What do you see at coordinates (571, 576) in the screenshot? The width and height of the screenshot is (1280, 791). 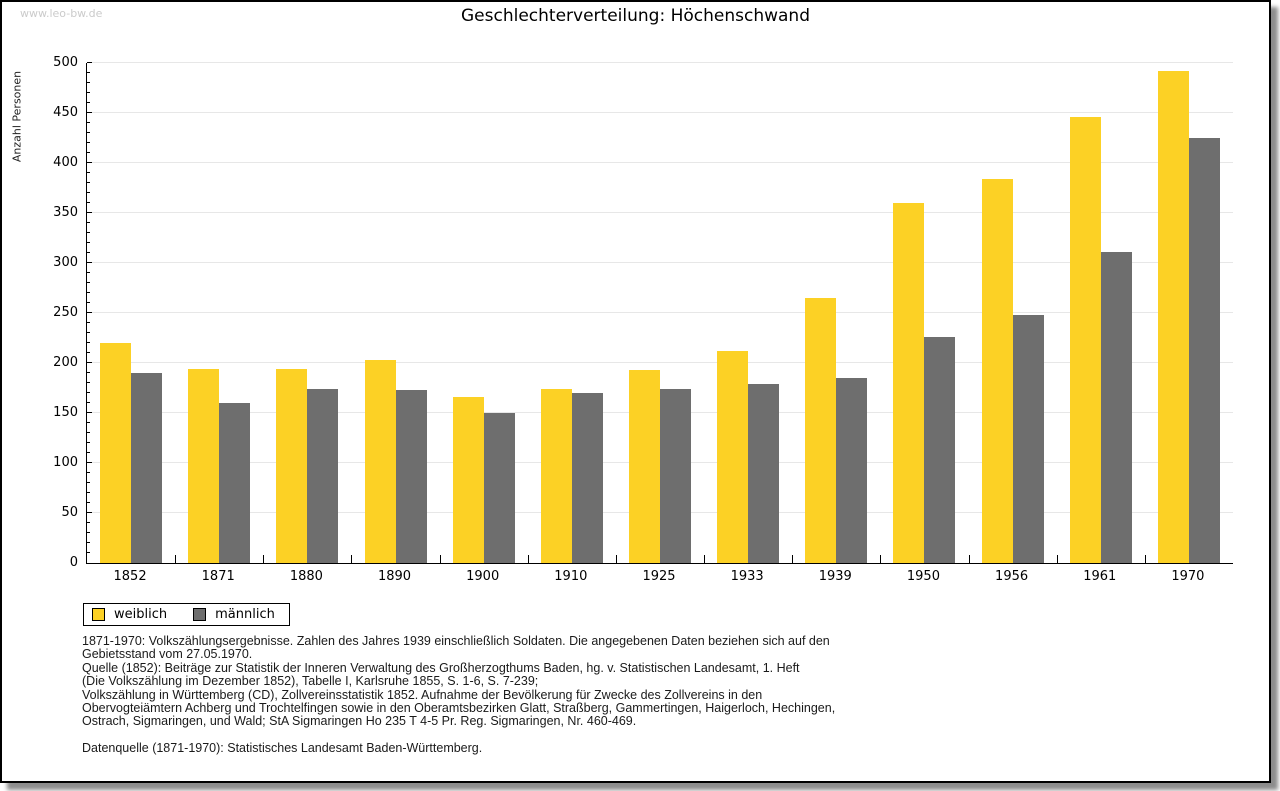 I see `x-axis-tick-label: 1910` at bounding box center [571, 576].